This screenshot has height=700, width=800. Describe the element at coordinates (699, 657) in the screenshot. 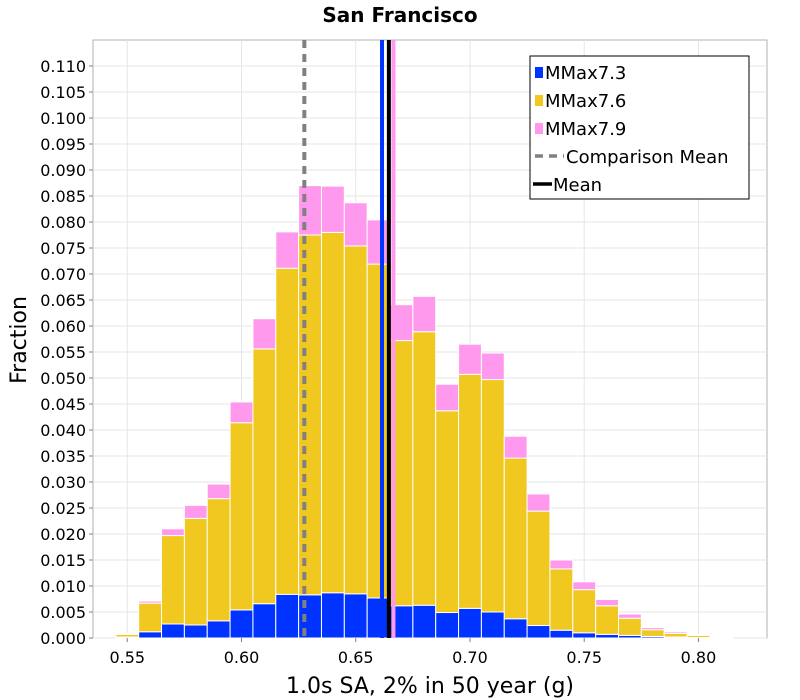

I see `x-tick-label: 0.80` at that location.